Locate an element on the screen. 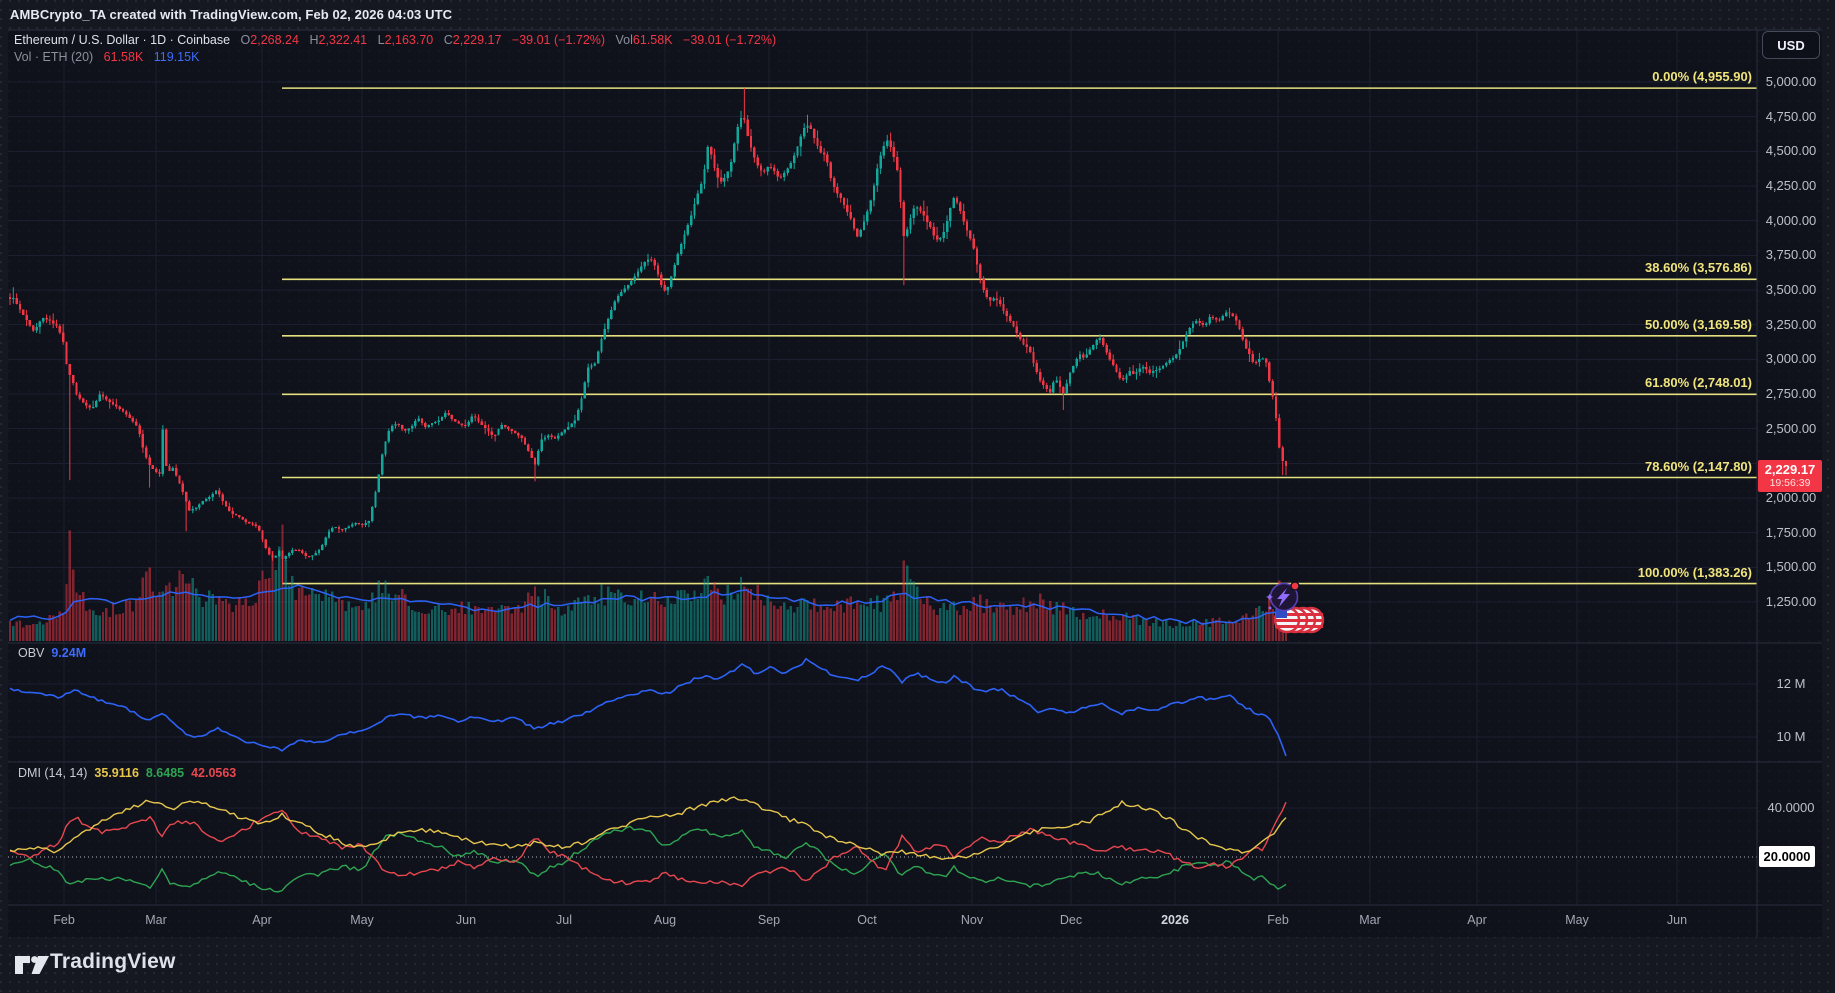  time-axis-label: Aug is located at coordinates (665, 920).